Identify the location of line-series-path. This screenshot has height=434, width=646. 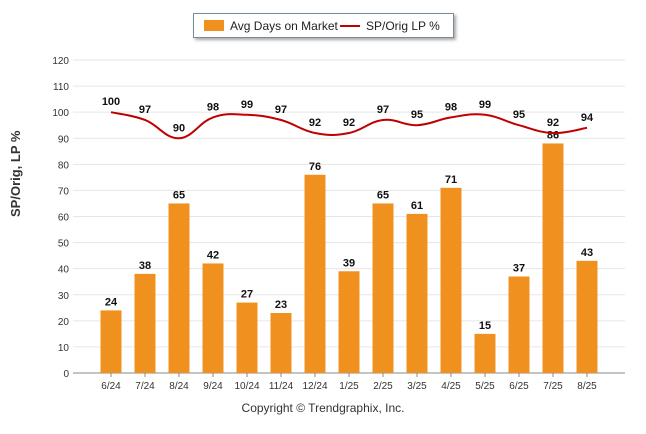
(349, 125).